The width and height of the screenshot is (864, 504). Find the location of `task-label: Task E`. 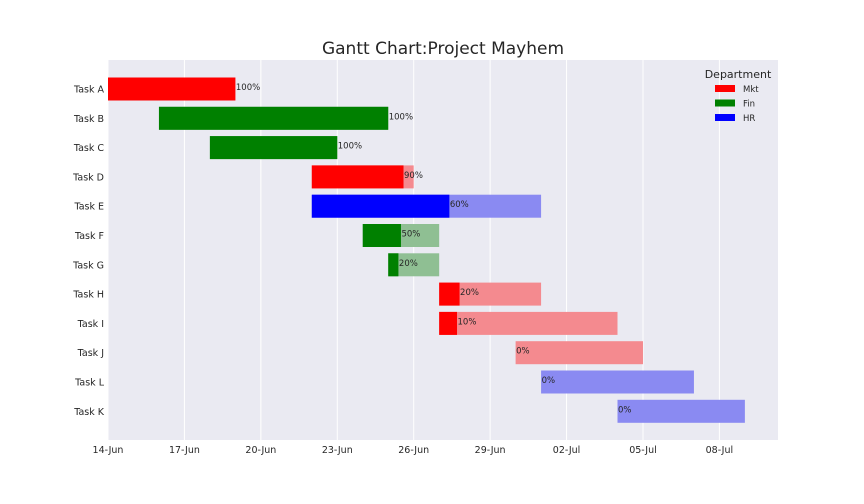

task-label: Task E is located at coordinates (88, 207).